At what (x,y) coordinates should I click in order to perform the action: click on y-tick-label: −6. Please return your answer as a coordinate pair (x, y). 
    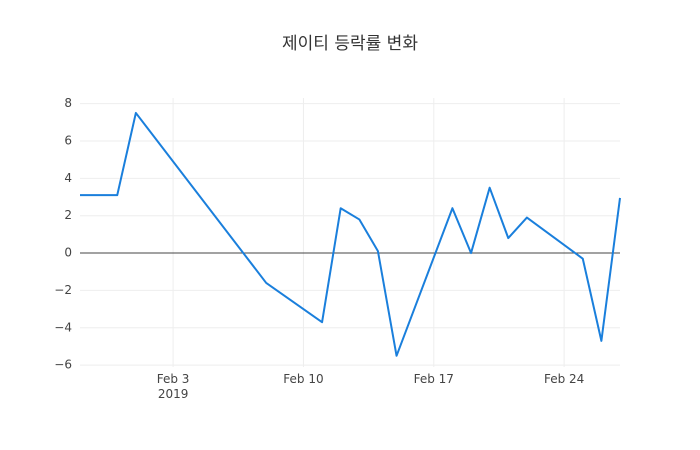
    Looking at the image, I should click on (63, 365).